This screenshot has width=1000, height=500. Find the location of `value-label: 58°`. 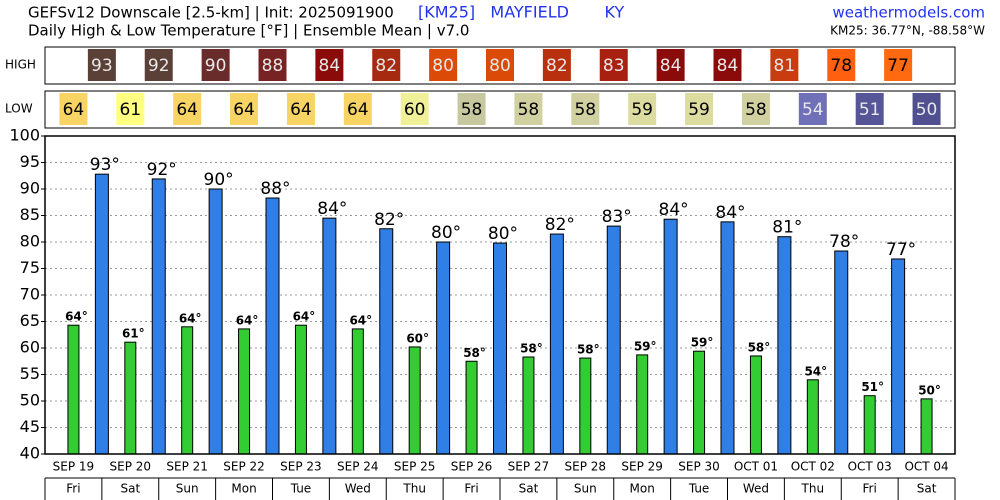

value-label: 58° is located at coordinates (474, 353).